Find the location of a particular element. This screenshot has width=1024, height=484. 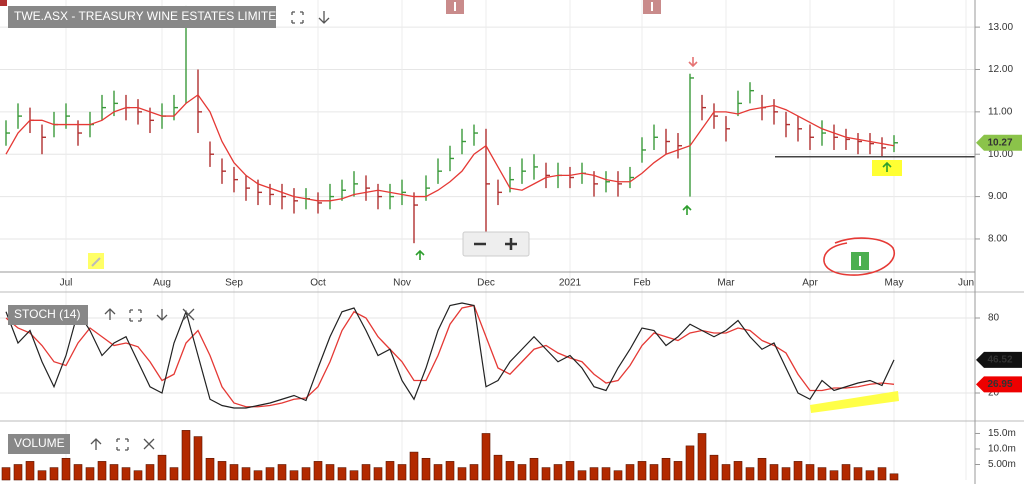

y-tick-label: 12.00 is located at coordinates (1000, 69).